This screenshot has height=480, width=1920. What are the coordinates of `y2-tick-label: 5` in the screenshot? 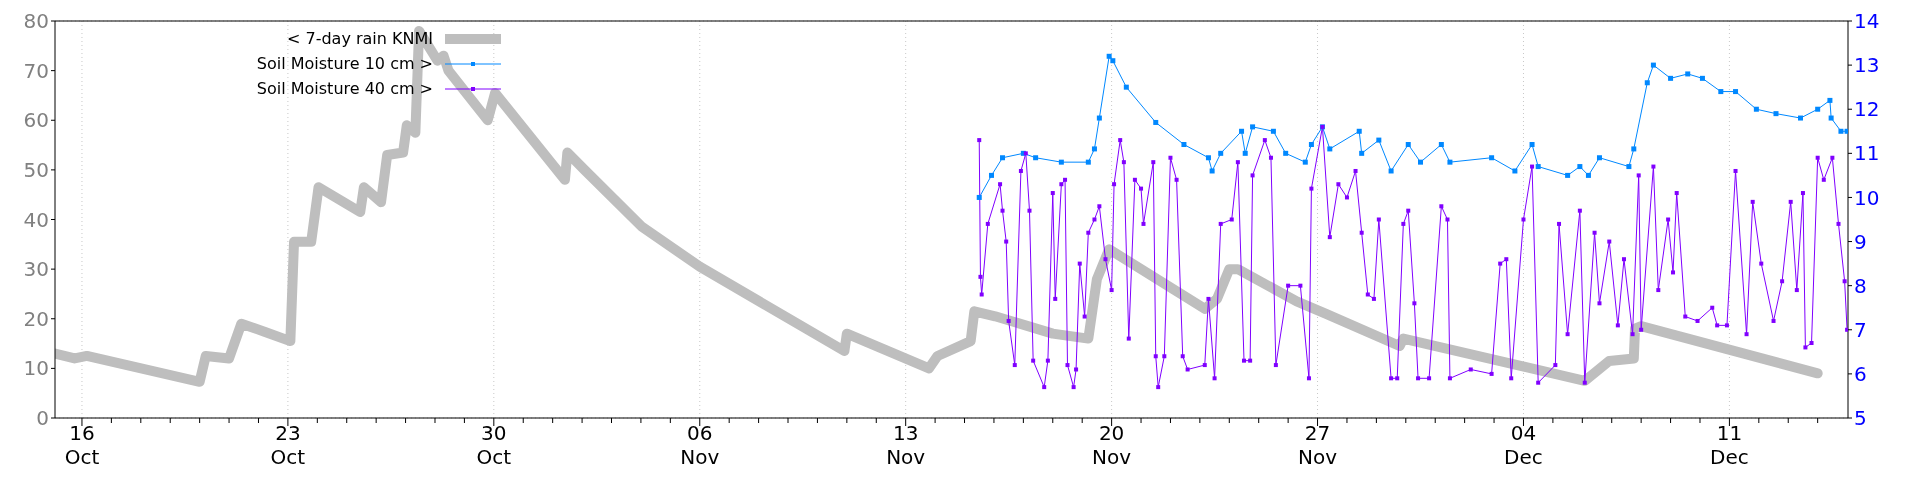 It's located at (1860, 418).